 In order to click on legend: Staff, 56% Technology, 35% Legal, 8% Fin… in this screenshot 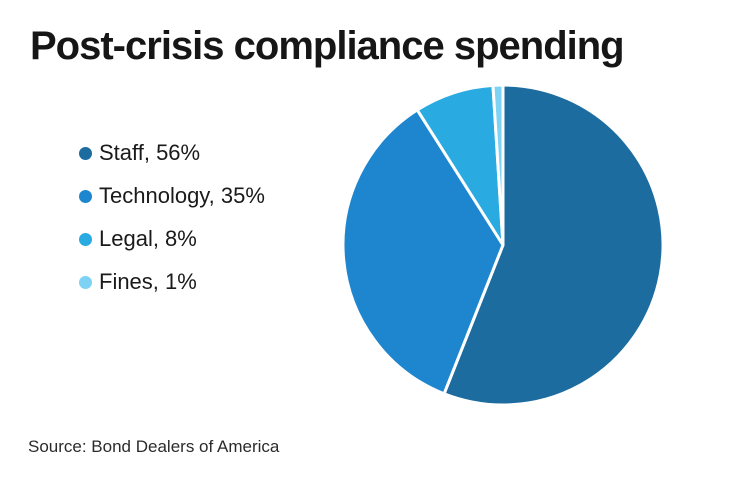, I will do `click(172, 227)`.